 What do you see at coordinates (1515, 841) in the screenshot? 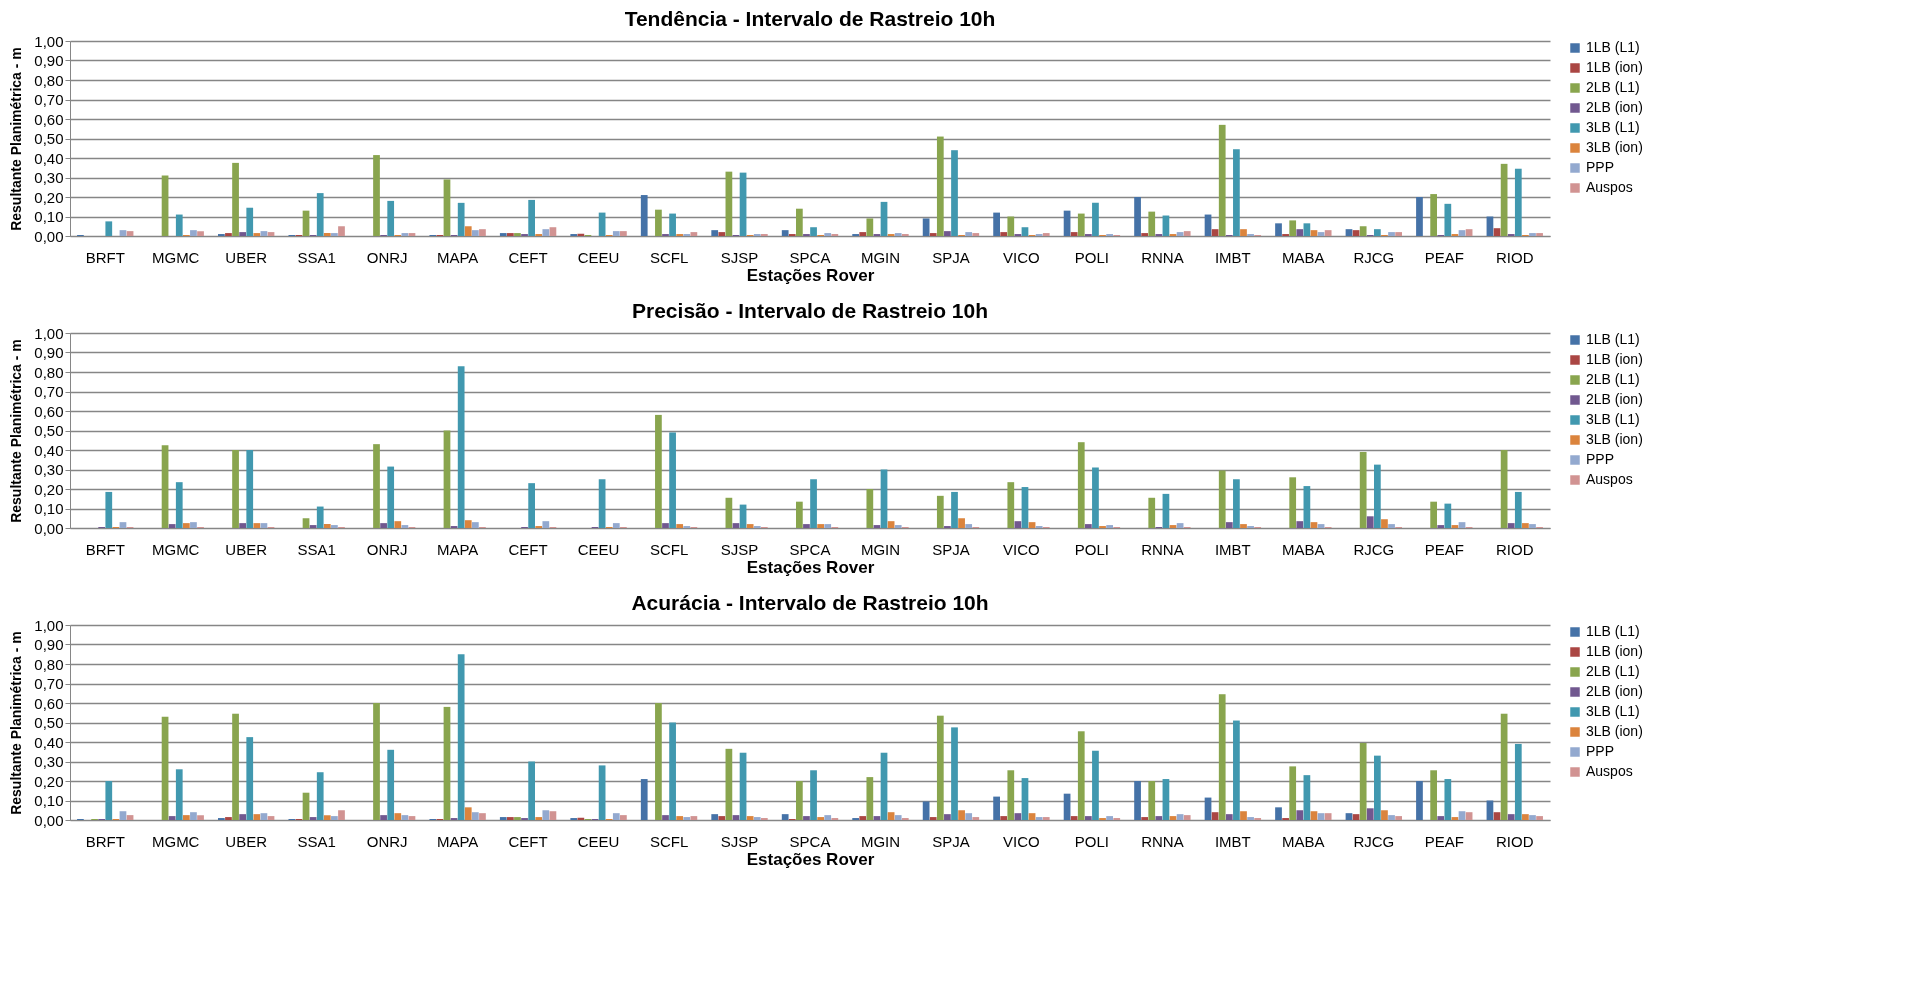
I see `x-tick-label: RIOD` at bounding box center [1515, 841].